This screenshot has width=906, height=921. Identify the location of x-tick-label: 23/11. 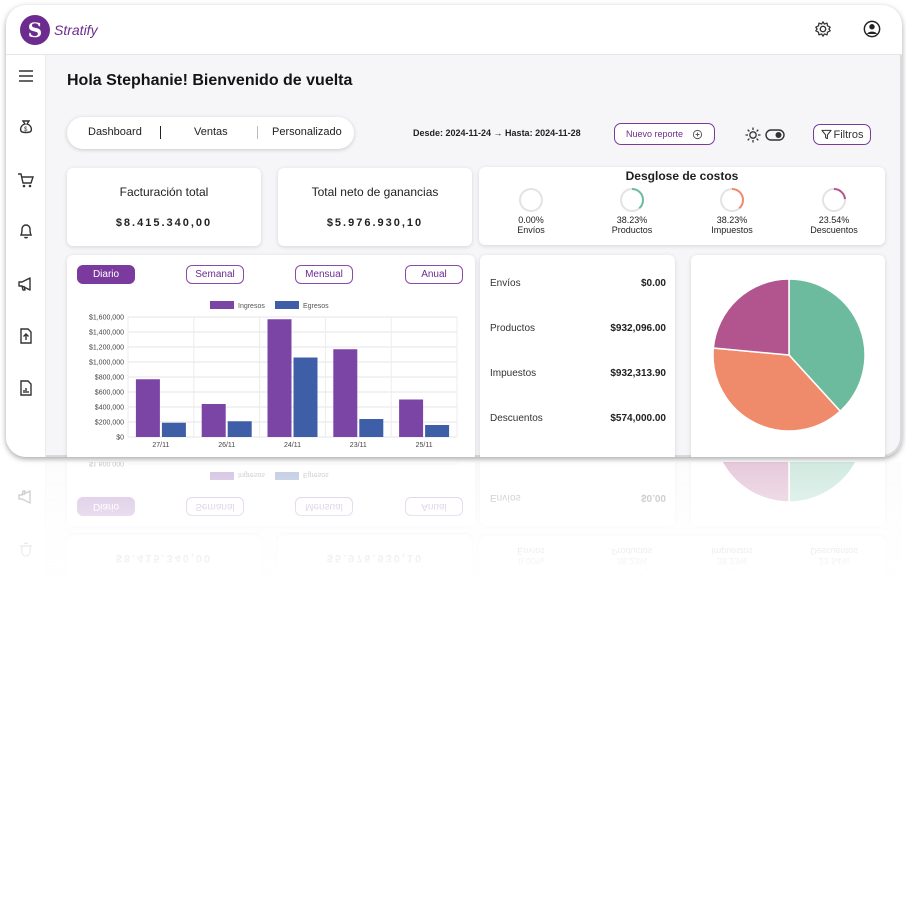
(358, 445).